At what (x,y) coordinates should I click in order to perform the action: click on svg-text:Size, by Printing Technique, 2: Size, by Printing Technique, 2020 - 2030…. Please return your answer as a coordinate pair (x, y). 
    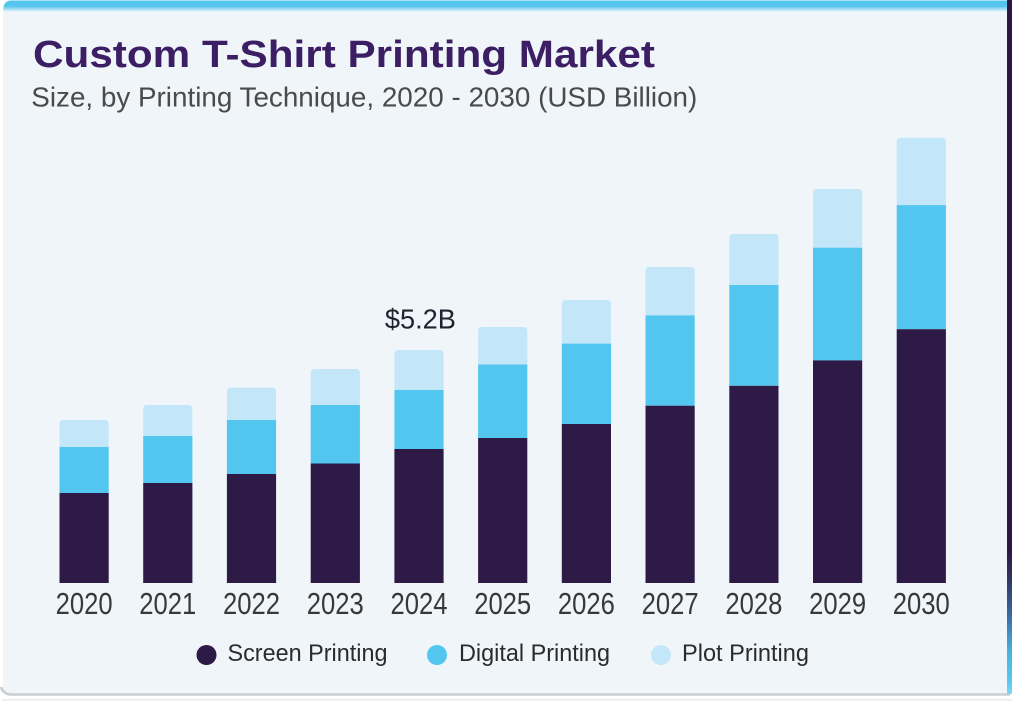
    Looking at the image, I should click on (364, 97).